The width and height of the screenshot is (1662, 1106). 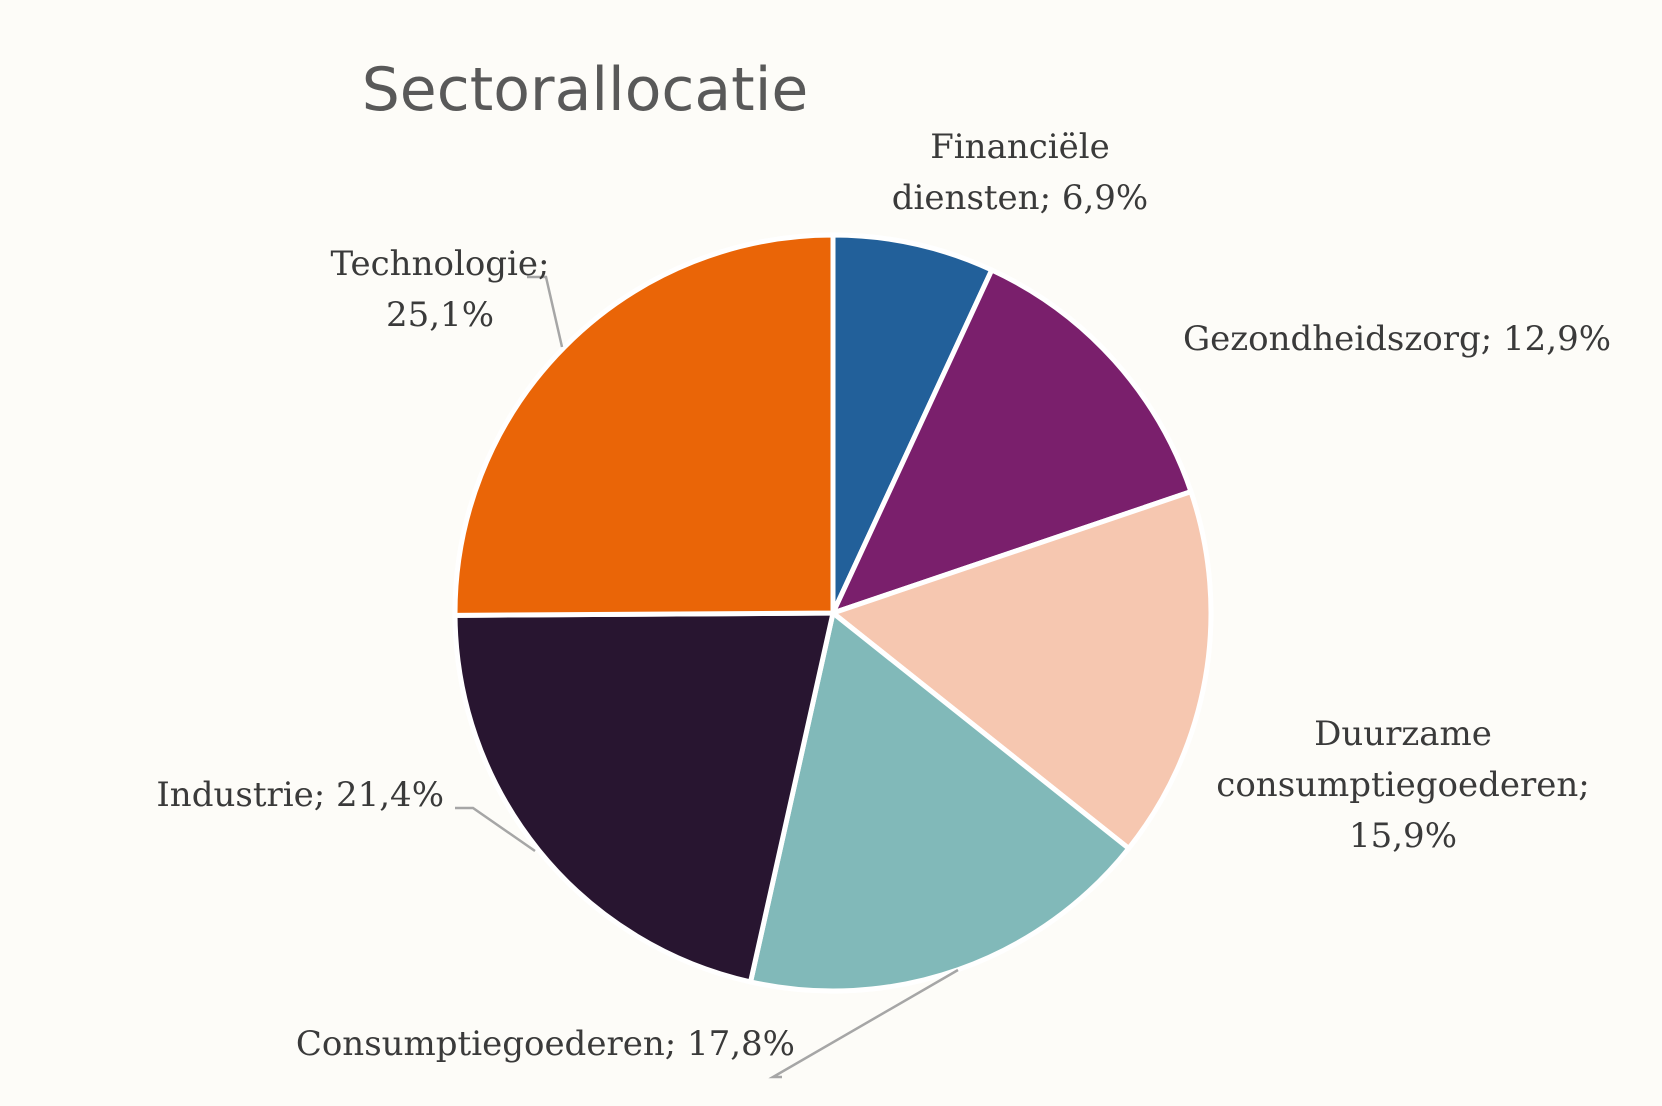 What do you see at coordinates (1020, 198) in the screenshot?
I see `slice-label-line: diensten; 6,9%` at bounding box center [1020, 198].